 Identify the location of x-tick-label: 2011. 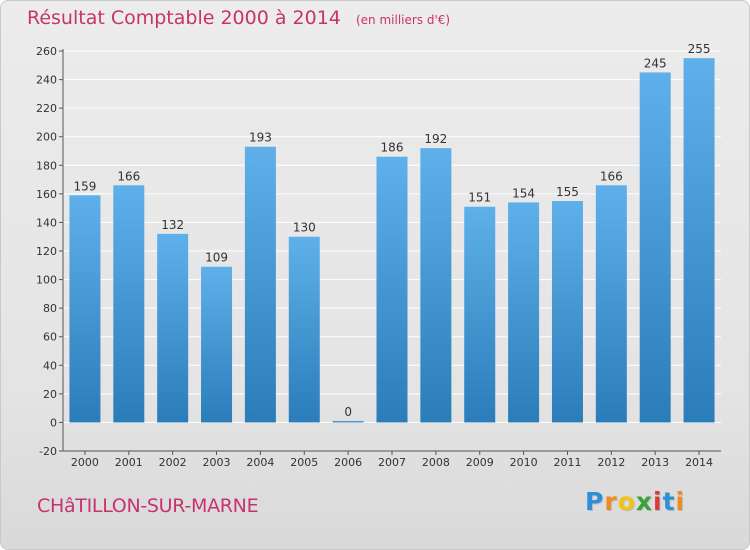
(567, 462).